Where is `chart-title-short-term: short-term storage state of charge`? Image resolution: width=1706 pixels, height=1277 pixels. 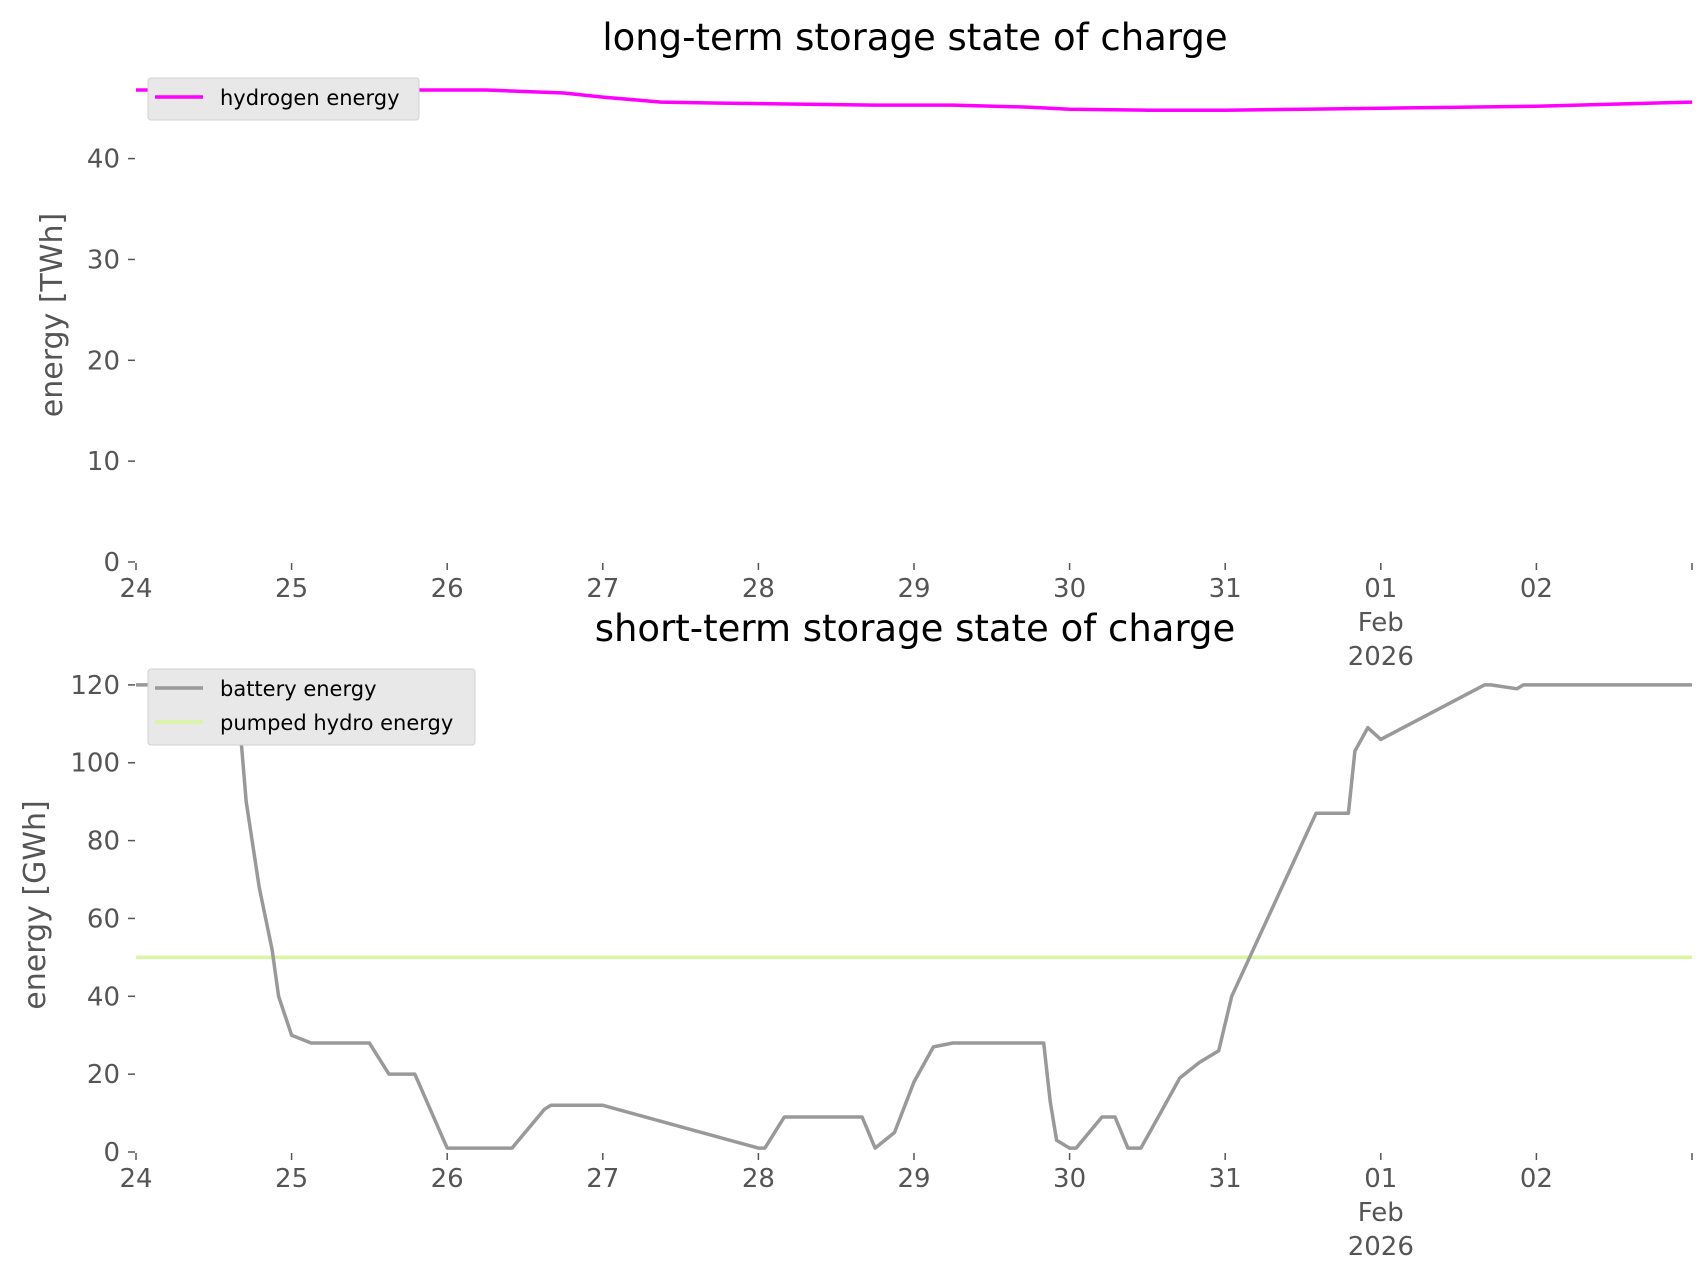
chart-title-short-term: short-term storage state of charge is located at coordinates (915, 628).